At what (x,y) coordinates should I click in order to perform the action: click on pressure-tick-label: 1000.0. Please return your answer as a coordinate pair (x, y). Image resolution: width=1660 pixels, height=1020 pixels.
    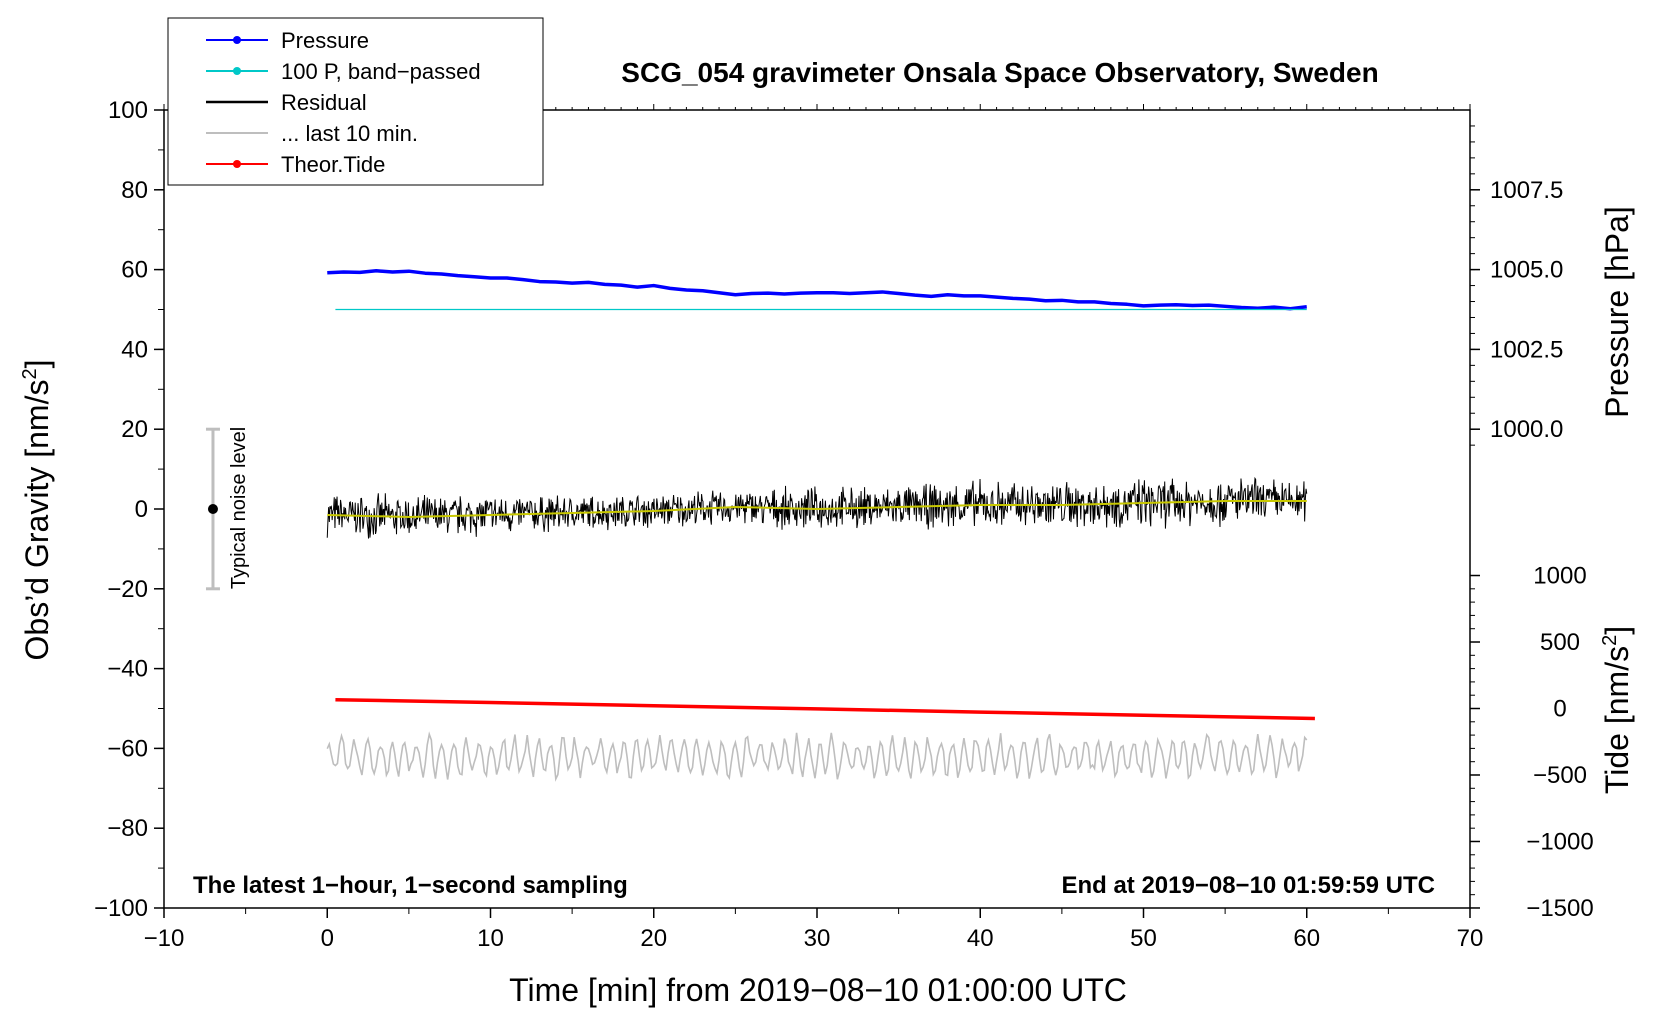
    Looking at the image, I should click on (1526, 429).